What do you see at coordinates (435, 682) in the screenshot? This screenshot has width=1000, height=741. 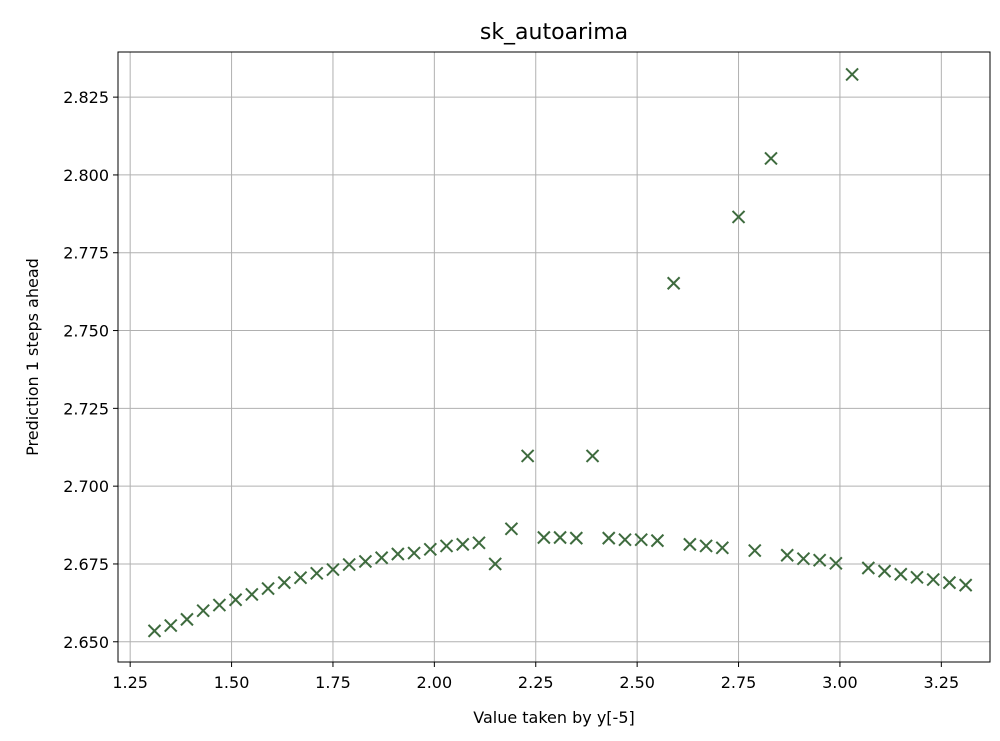 I see `x-tick-label: 2.00` at bounding box center [435, 682].